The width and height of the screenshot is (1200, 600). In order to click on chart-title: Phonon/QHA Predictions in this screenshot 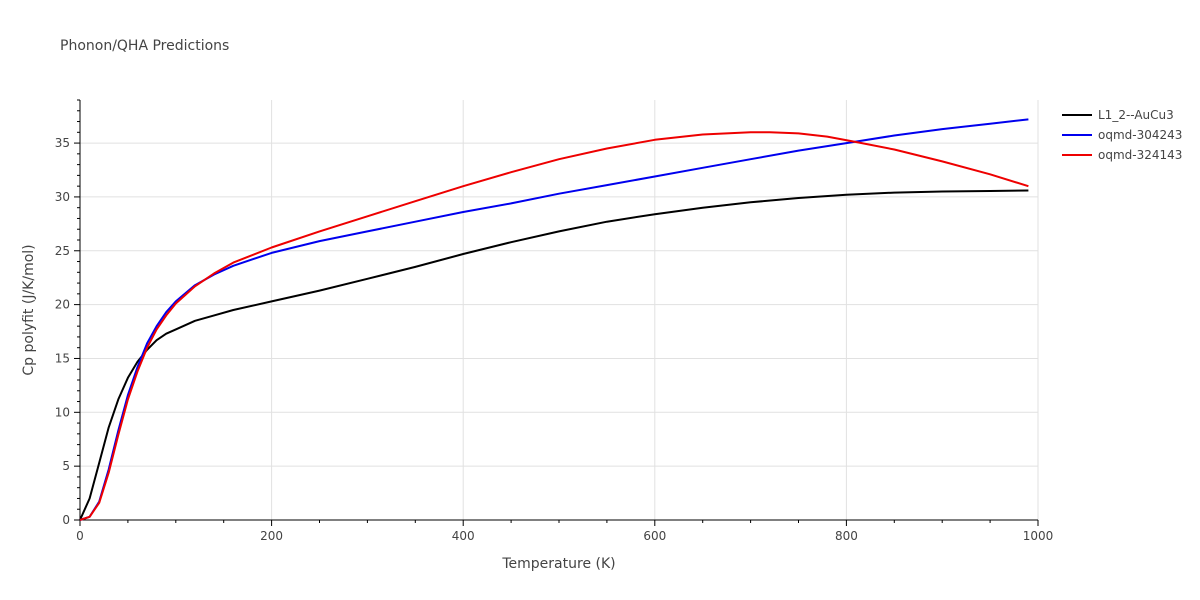, I will do `click(144, 46)`.